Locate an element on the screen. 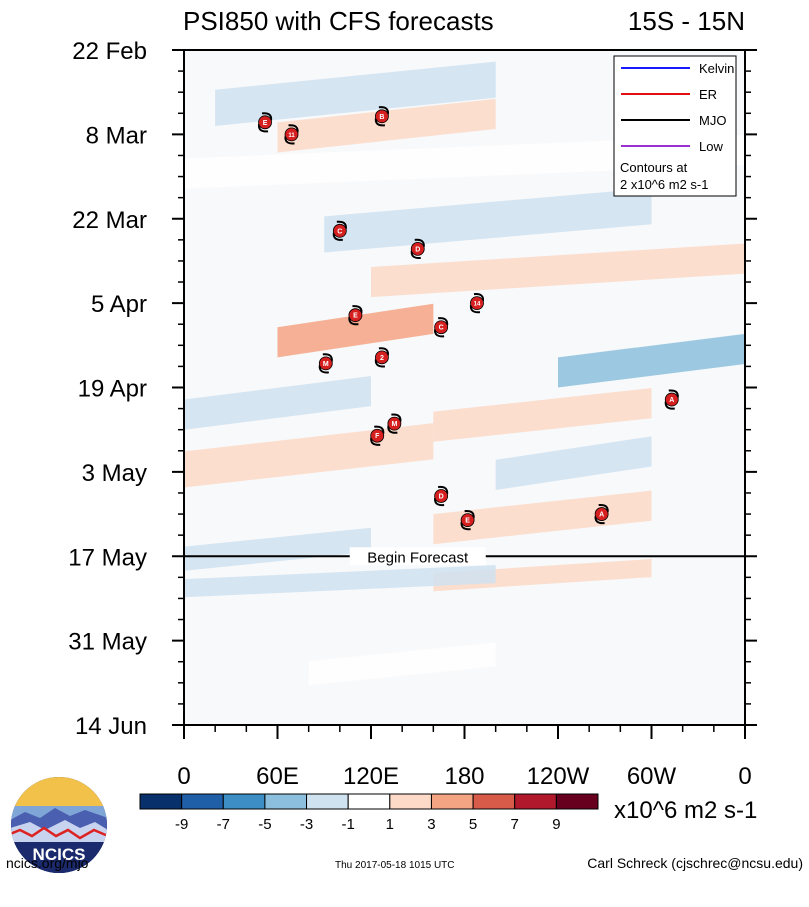  colorbar: -9 -7 -5 -3 -1 1 3 5 7 9 is located at coordinates (369, 813).